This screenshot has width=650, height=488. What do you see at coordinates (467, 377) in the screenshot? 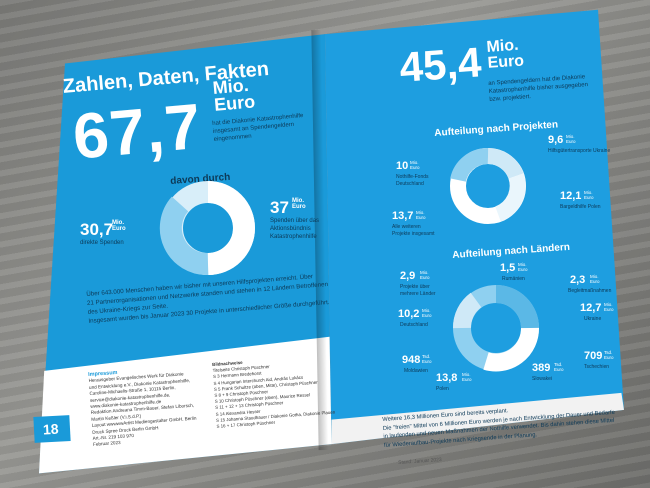
I see `country-unit-9: Mio. Euro` at bounding box center [467, 377].